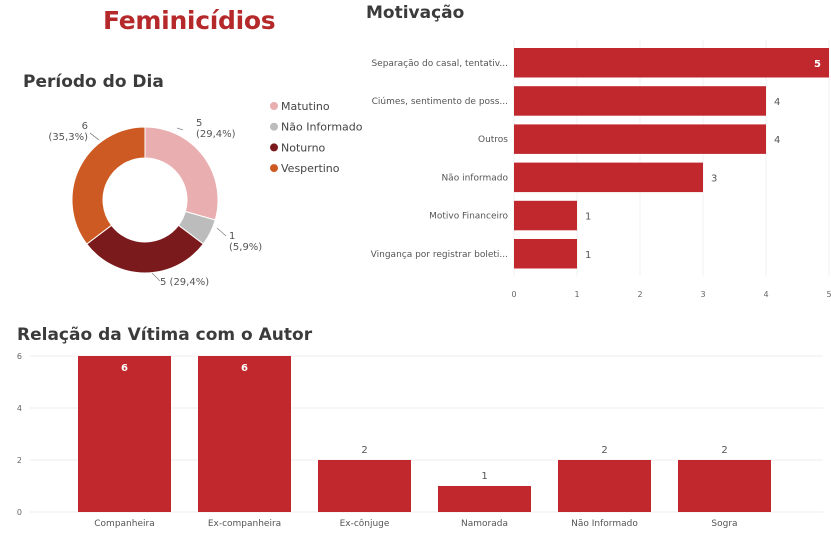  What do you see at coordinates (714, 178) in the screenshot?
I see `motivation-data-label: 3` at bounding box center [714, 178].